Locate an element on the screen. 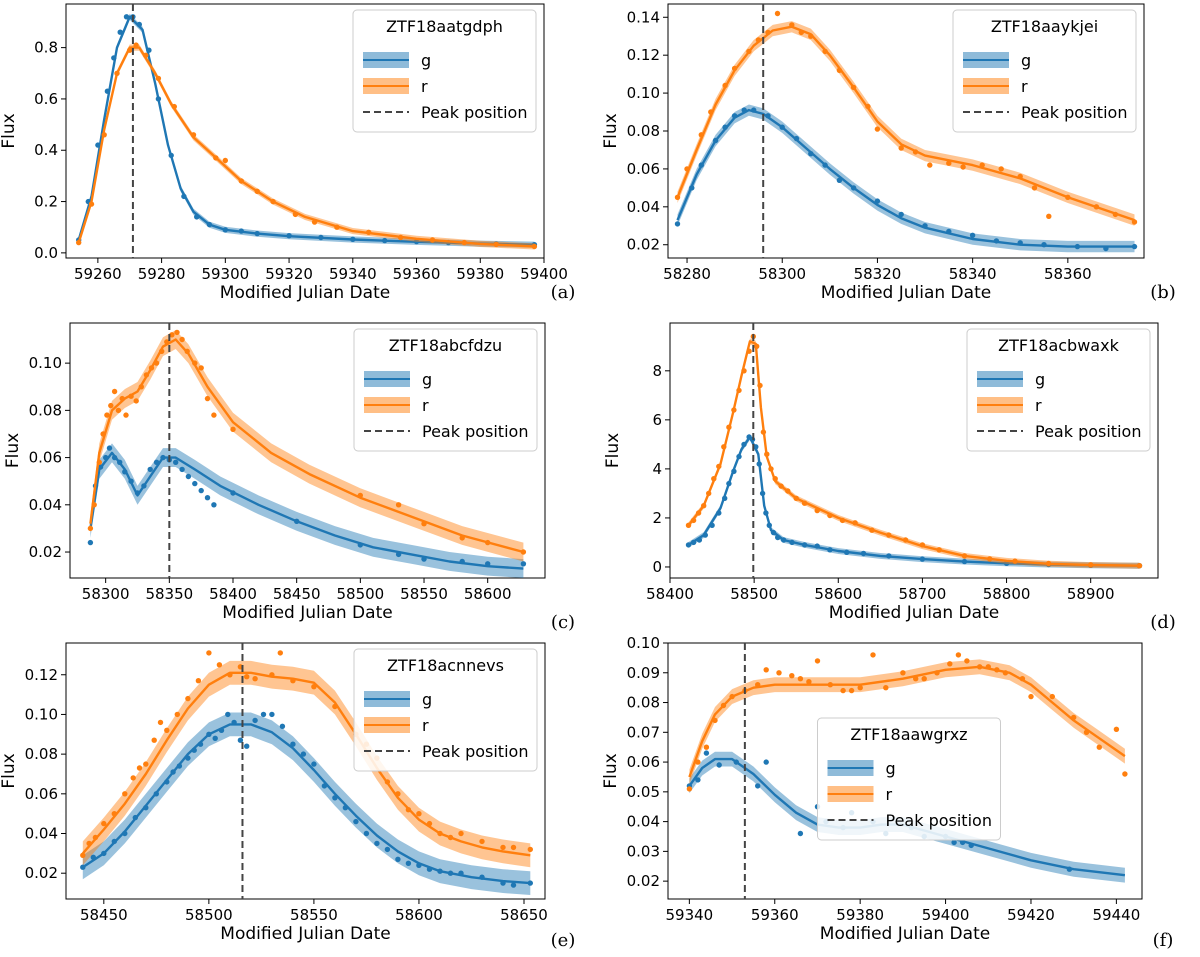 The image size is (1200, 957). y-tick-label: 4 is located at coordinates (657, 469).